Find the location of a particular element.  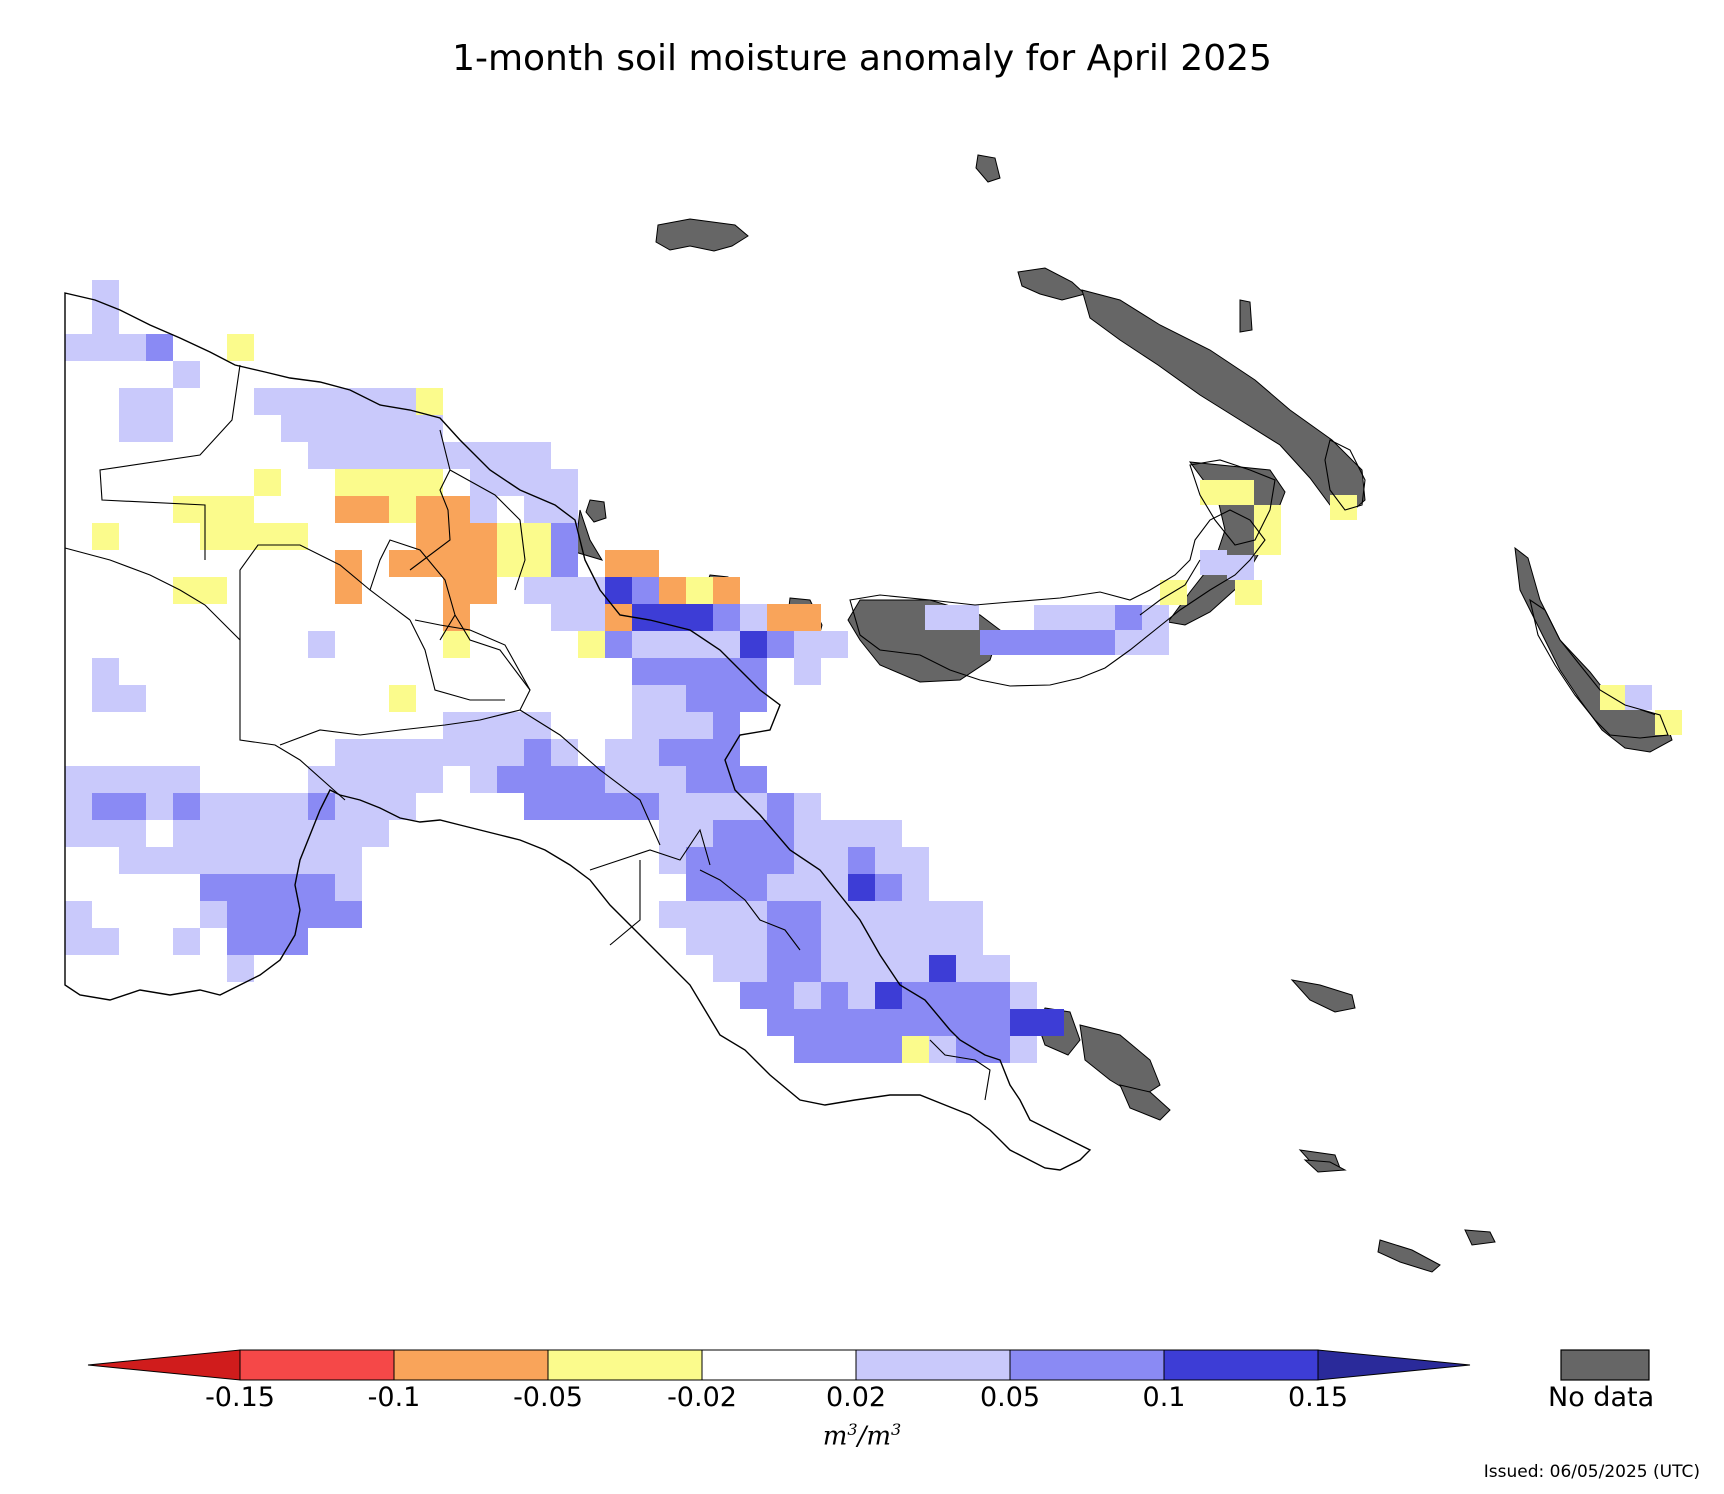

units-exp-1: 3 is located at coordinates (852, 1429).